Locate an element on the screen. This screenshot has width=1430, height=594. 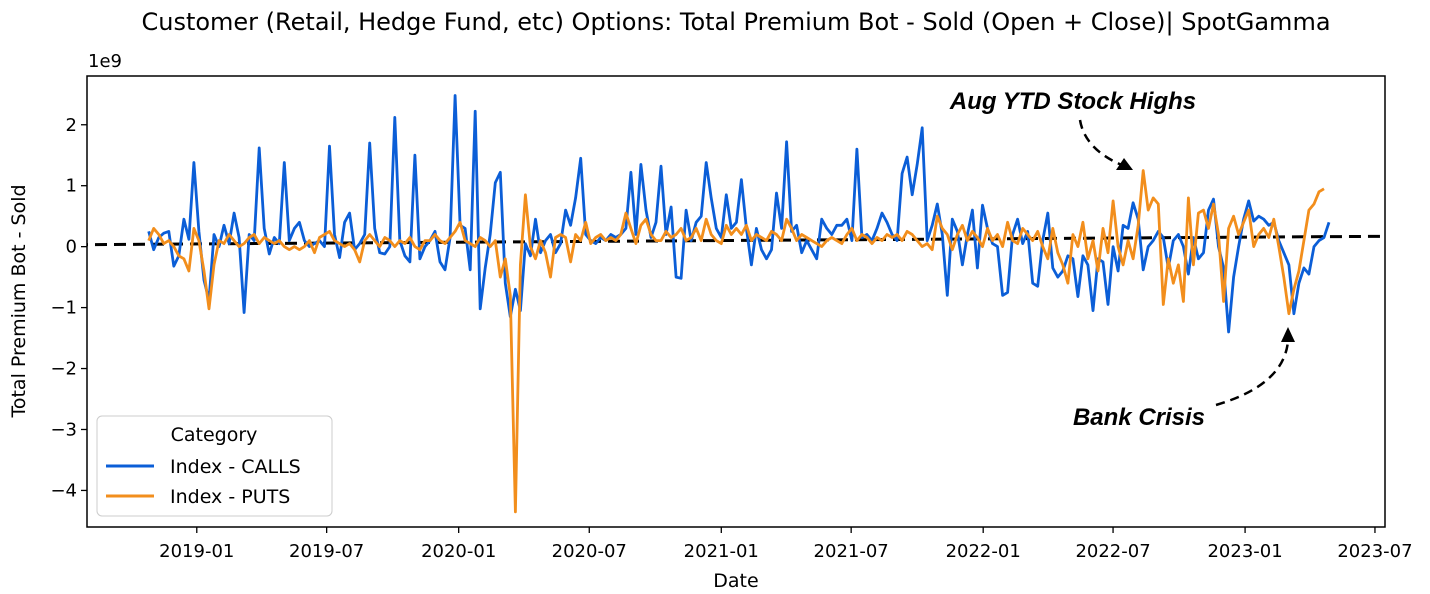
legend-label-calls: Index - CALLS is located at coordinates (235, 467).